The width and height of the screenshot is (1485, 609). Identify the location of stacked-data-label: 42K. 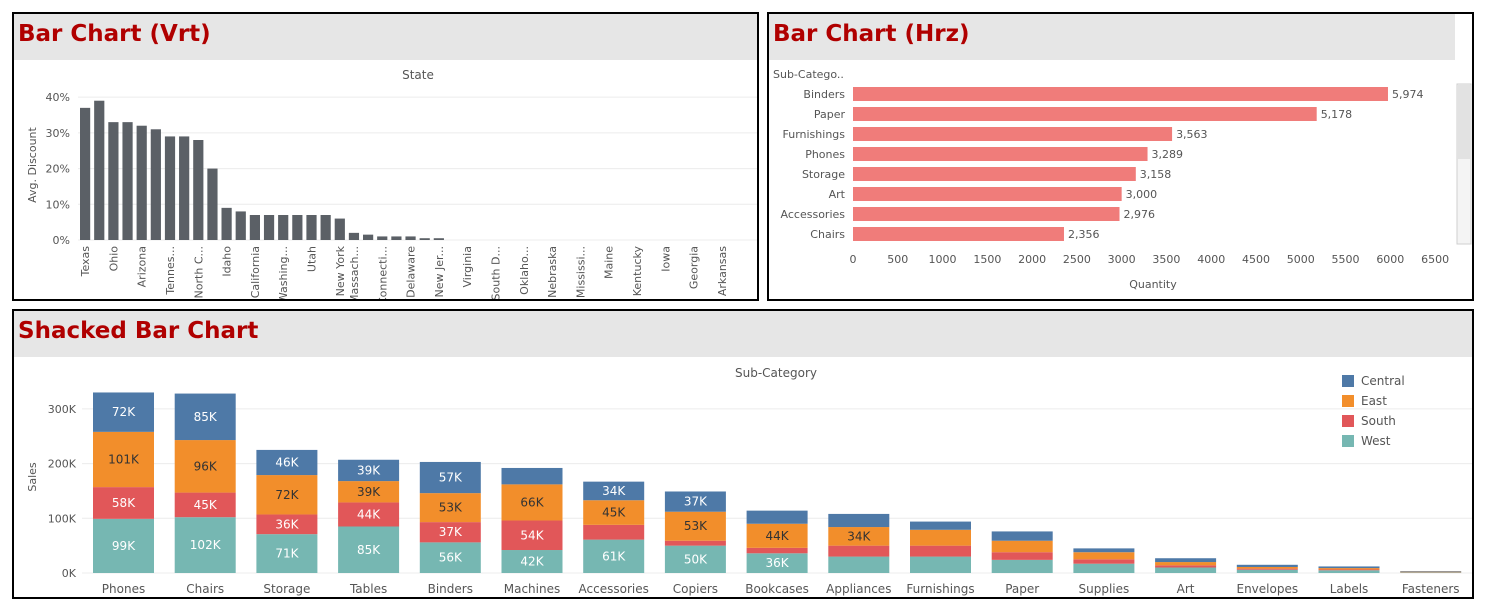
(532, 562).